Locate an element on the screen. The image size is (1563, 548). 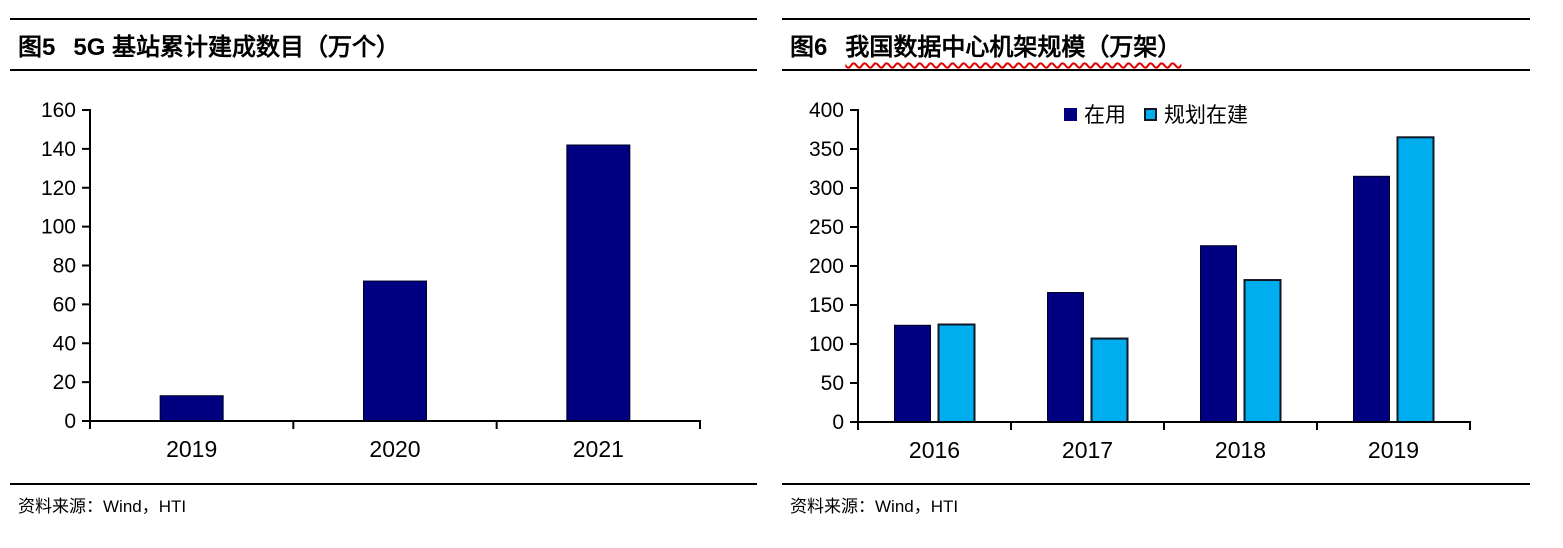
x-tick-label: 2018 is located at coordinates (1240, 450).